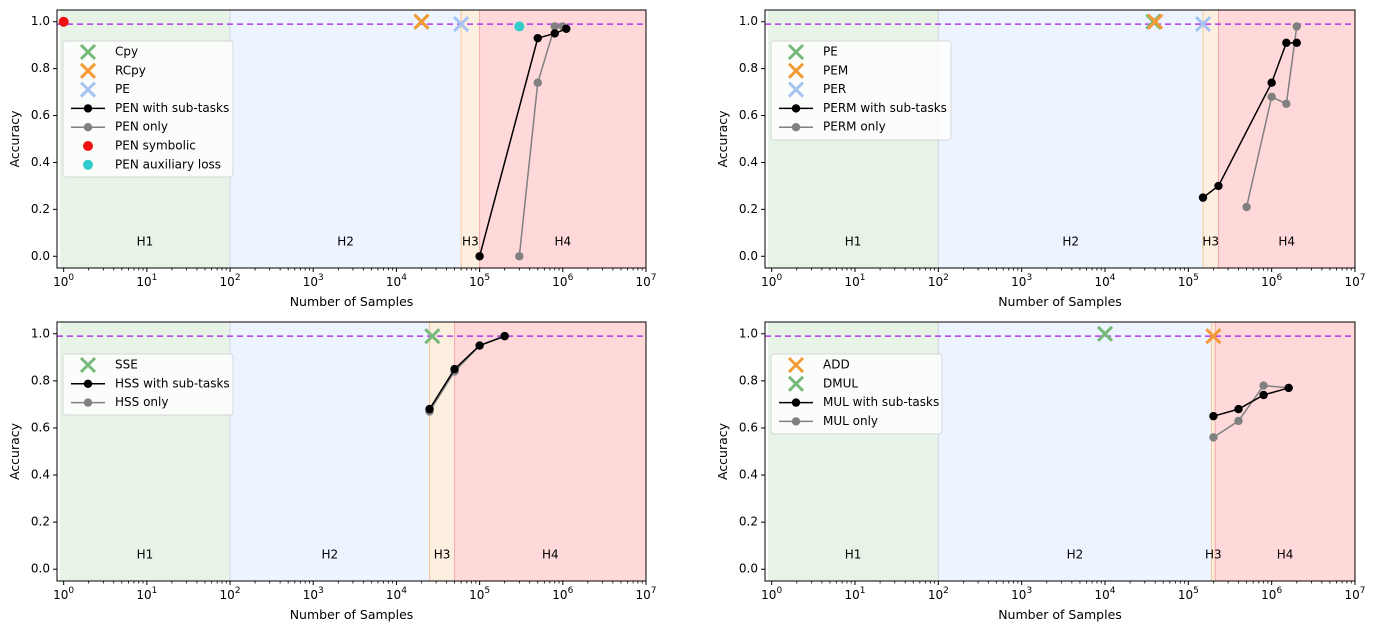  Describe the element at coordinates (796, 421) in the screenshot. I see `legend-marker-mul-only` at that location.